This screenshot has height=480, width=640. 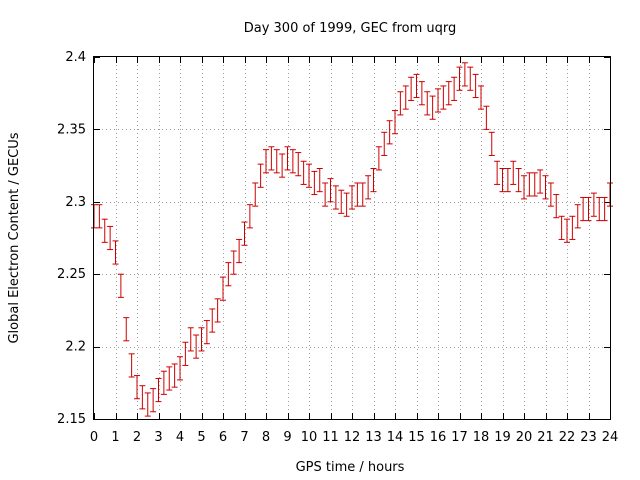 I want to click on x-tick-label: 6, so click(x=223, y=437).